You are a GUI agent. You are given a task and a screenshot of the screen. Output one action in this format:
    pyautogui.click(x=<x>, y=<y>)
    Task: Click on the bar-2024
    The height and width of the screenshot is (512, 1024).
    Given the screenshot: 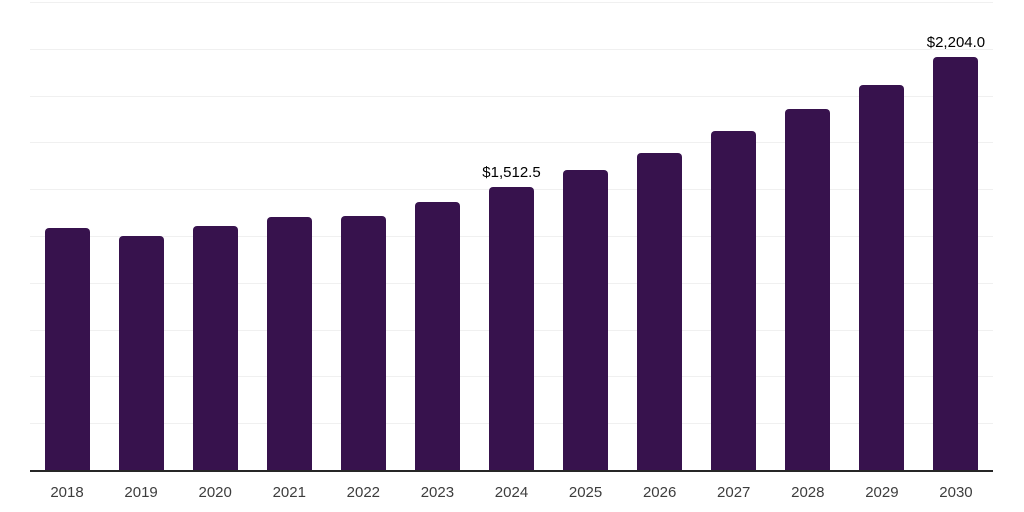 What is the action you would take?
    pyautogui.click(x=511, y=328)
    